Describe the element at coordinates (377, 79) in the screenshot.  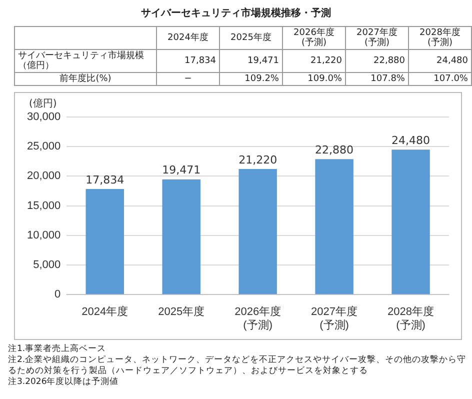
I see `text: 107.8%` at that location.